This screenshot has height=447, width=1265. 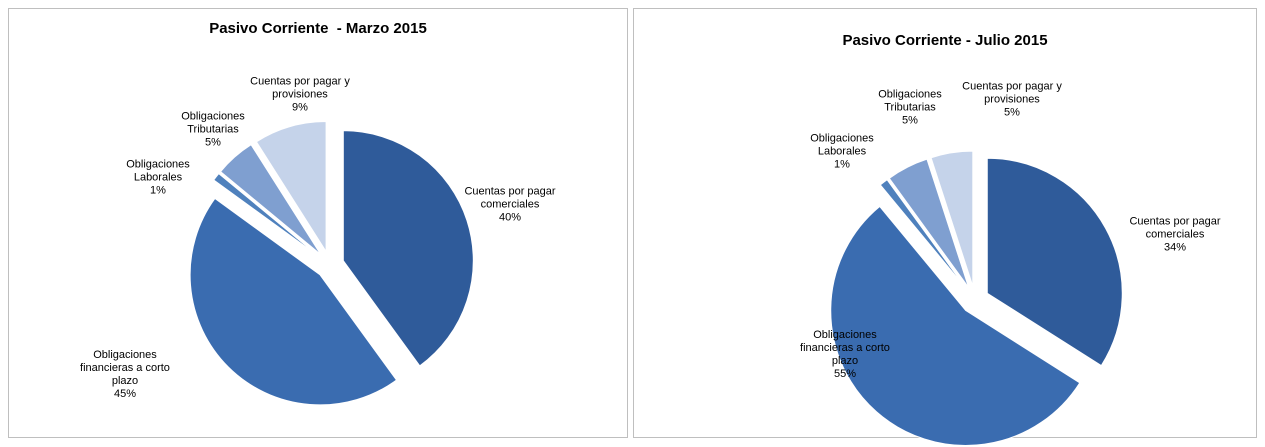 I want to click on slice-label: Cuentas por pagar y provisiones 5%, so click(x=1012, y=100).